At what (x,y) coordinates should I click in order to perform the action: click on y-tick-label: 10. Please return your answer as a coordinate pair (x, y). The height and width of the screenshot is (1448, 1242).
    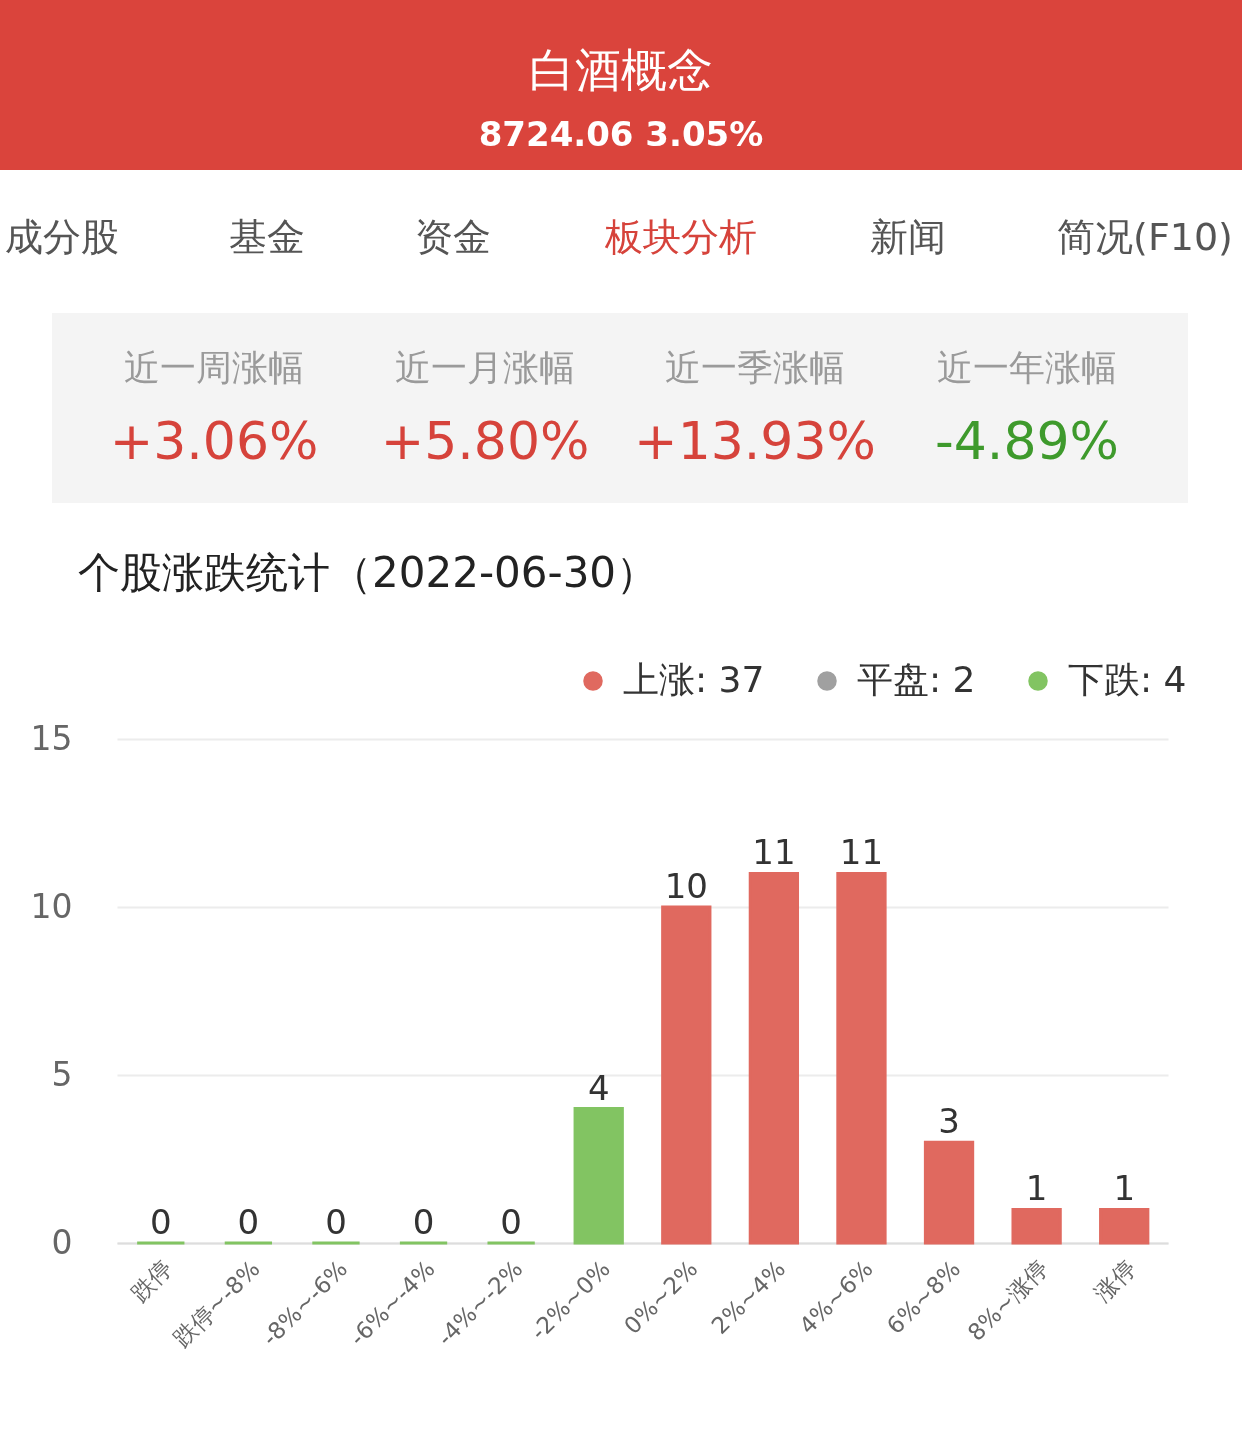
    Looking at the image, I should click on (51, 906).